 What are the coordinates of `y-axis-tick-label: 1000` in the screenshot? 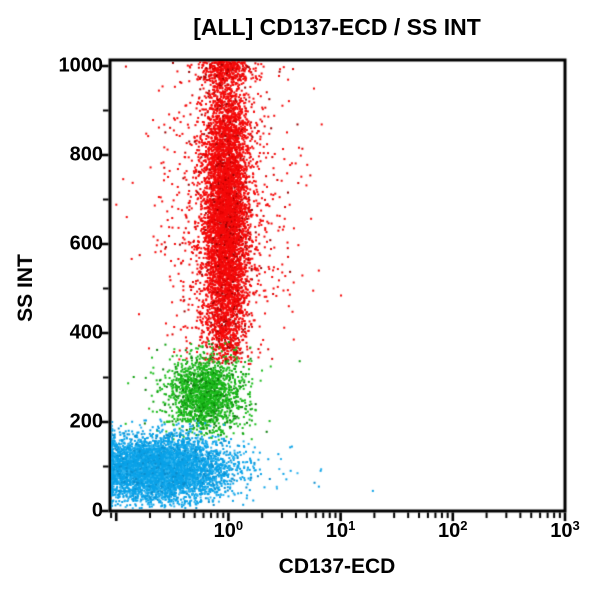 It's located at (81, 65).